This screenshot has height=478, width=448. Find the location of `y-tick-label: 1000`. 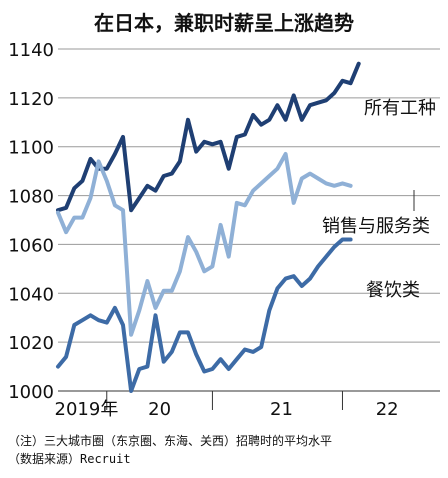

y-tick-label: 1000 is located at coordinates (31, 392).